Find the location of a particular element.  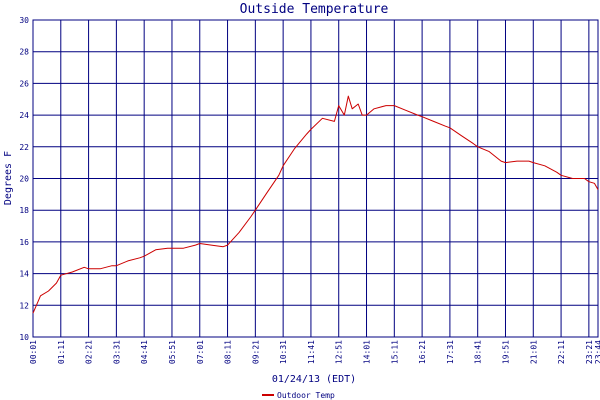

y-tick-label: 10 is located at coordinates (24, 337).